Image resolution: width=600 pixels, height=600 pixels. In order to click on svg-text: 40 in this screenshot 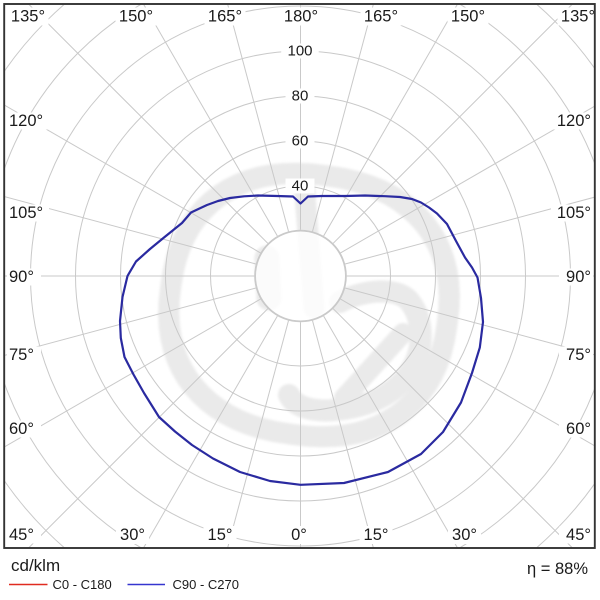, I will do `click(300, 186)`.